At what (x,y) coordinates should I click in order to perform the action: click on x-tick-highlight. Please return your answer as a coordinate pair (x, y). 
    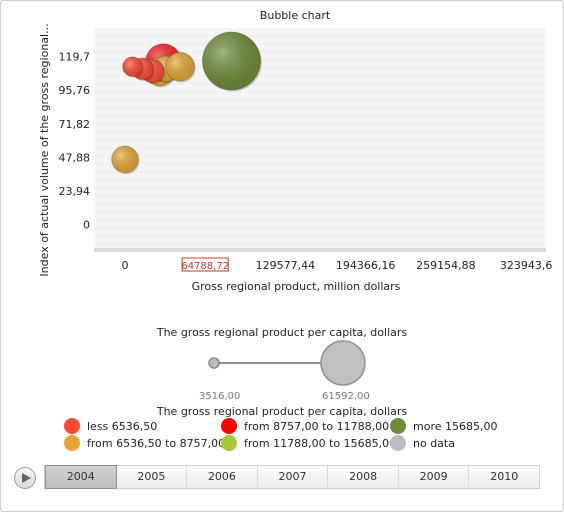
    Looking at the image, I should click on (205, 264).